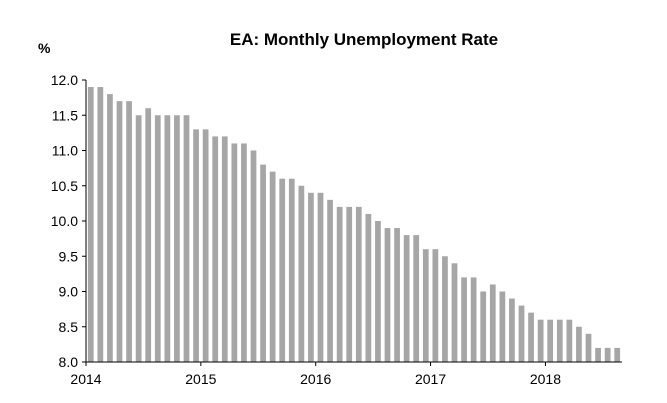  What do you see at coordinates (85, 379) in the screenshot?
I see `x-tick-label: 2014` at bounding box center [85, 379].